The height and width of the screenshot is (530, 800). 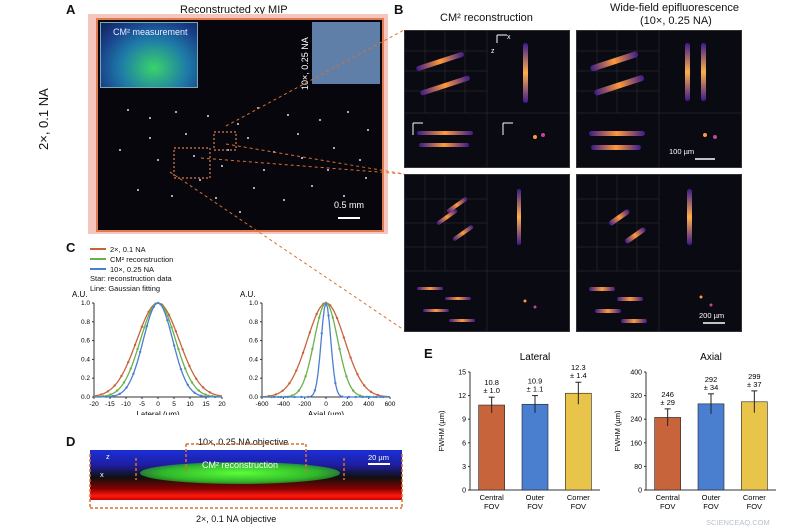 I want to click on mip-image: CM² measurement 10×, 0.25 NA 0.5 mm, so click(x=240, y=125).